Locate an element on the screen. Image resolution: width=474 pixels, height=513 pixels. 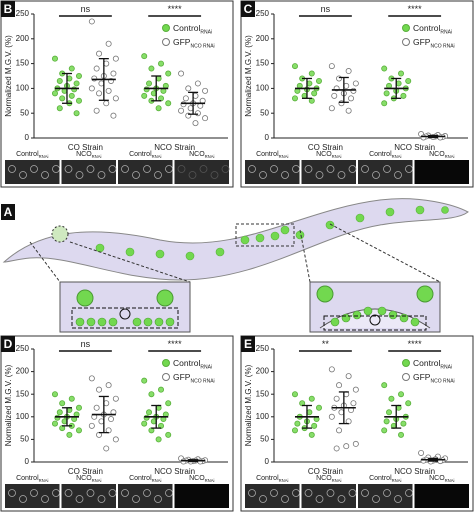
y-tick-label: 250 is located at coordinates (263, 13).